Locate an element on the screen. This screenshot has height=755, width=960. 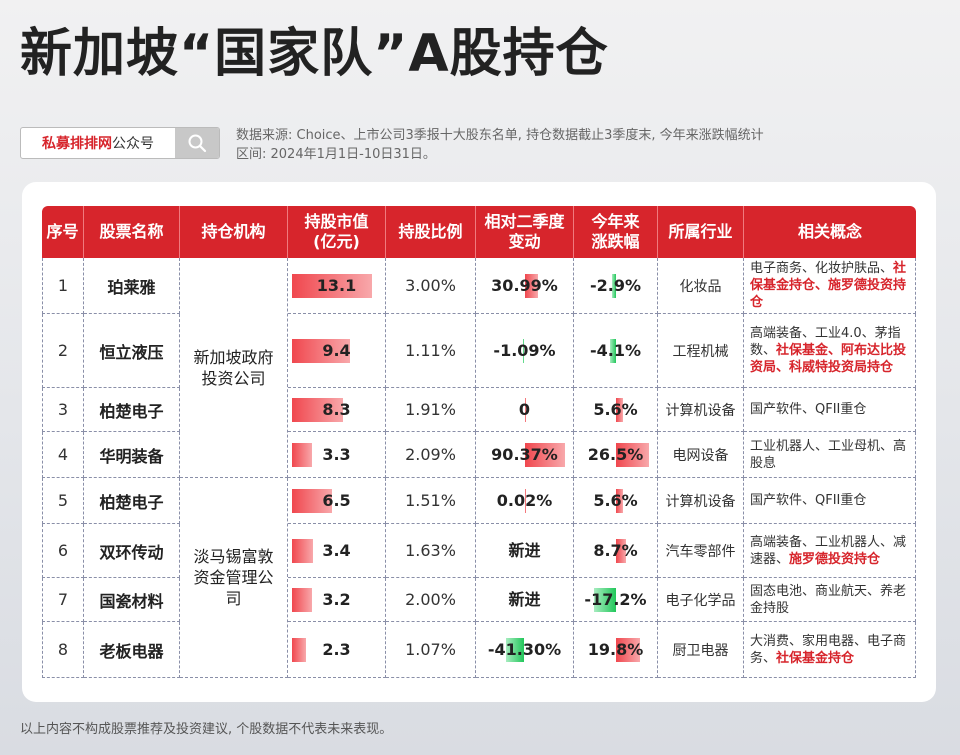
qoq-change-label: 30.99% is located at coordinates (524, 285).